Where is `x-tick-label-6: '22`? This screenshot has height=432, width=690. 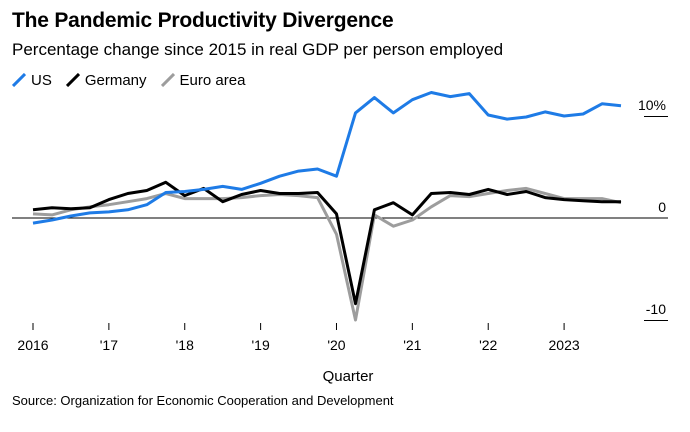
x-tick-label-6: '22 is located at coordinates (488, 345).